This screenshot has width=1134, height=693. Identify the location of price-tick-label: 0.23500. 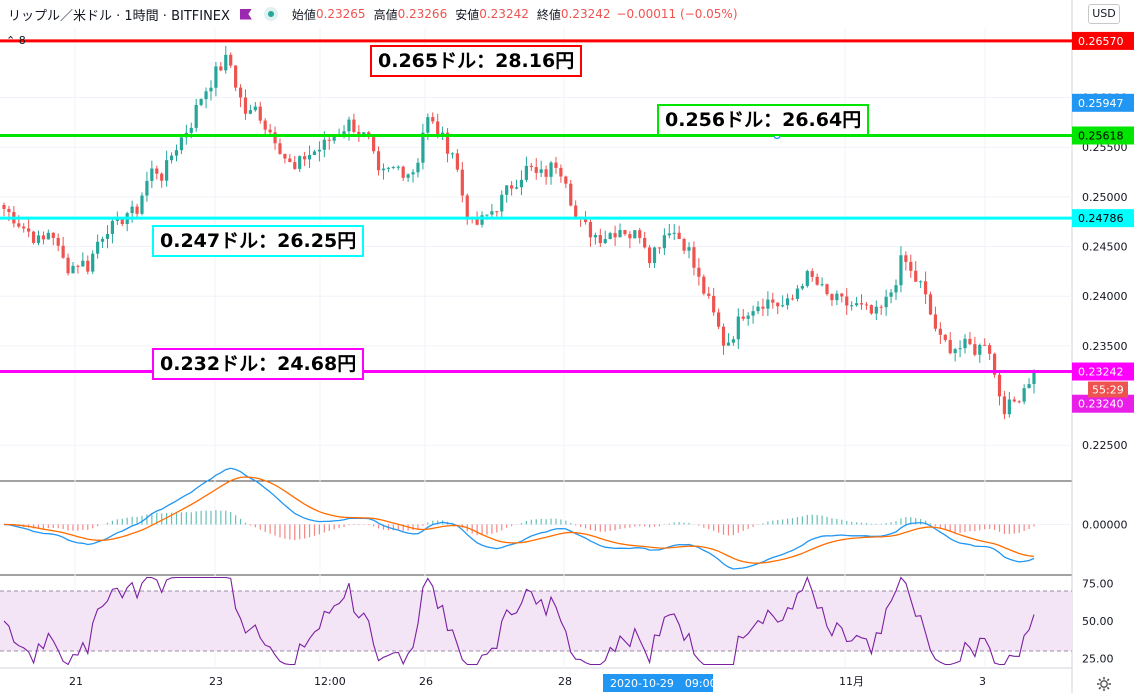
(1105, 346).